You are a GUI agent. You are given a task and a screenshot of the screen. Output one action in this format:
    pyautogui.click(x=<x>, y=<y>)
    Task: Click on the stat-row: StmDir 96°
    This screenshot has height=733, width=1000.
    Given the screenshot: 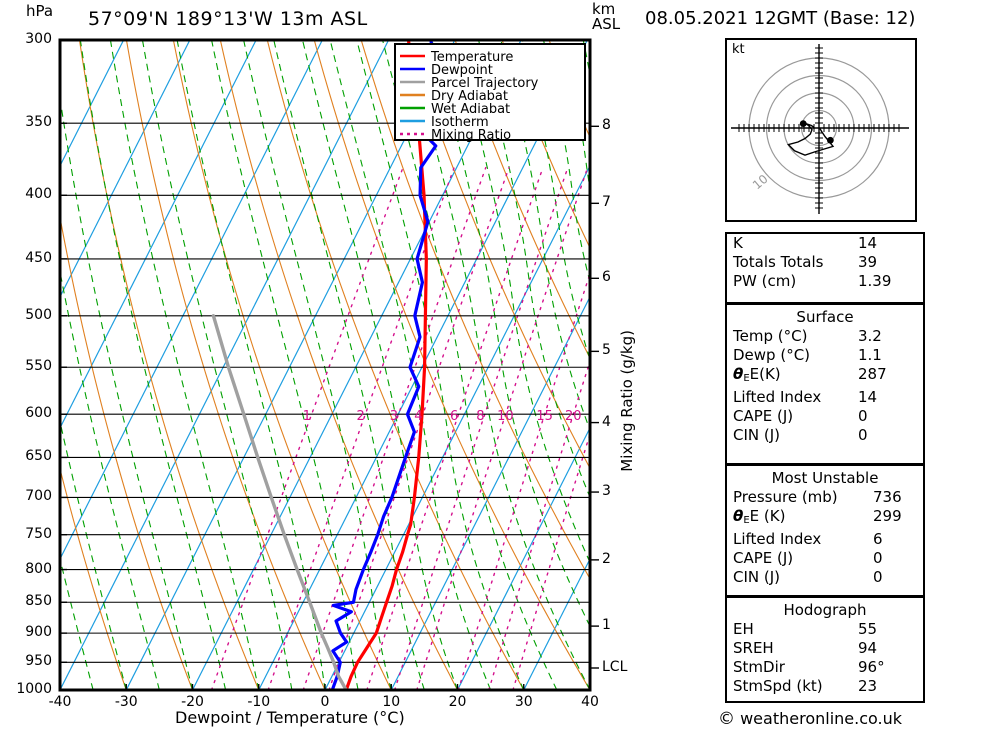 What is the action you would take?
    pyautogui.click(x=825, y=667)
    